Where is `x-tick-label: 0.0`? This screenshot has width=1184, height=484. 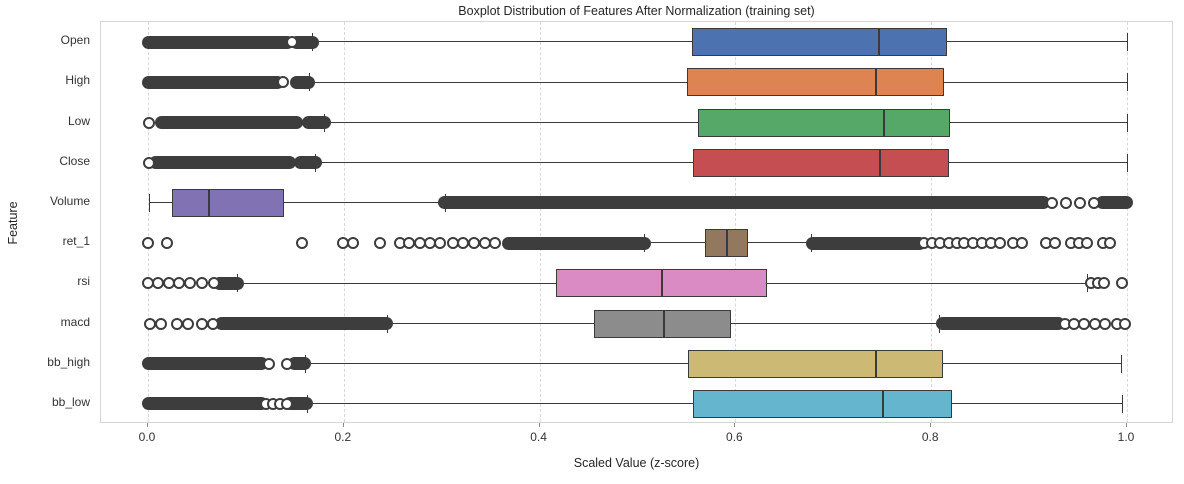
x-tick-label: 0.0 is located at coordinates (147, 437).